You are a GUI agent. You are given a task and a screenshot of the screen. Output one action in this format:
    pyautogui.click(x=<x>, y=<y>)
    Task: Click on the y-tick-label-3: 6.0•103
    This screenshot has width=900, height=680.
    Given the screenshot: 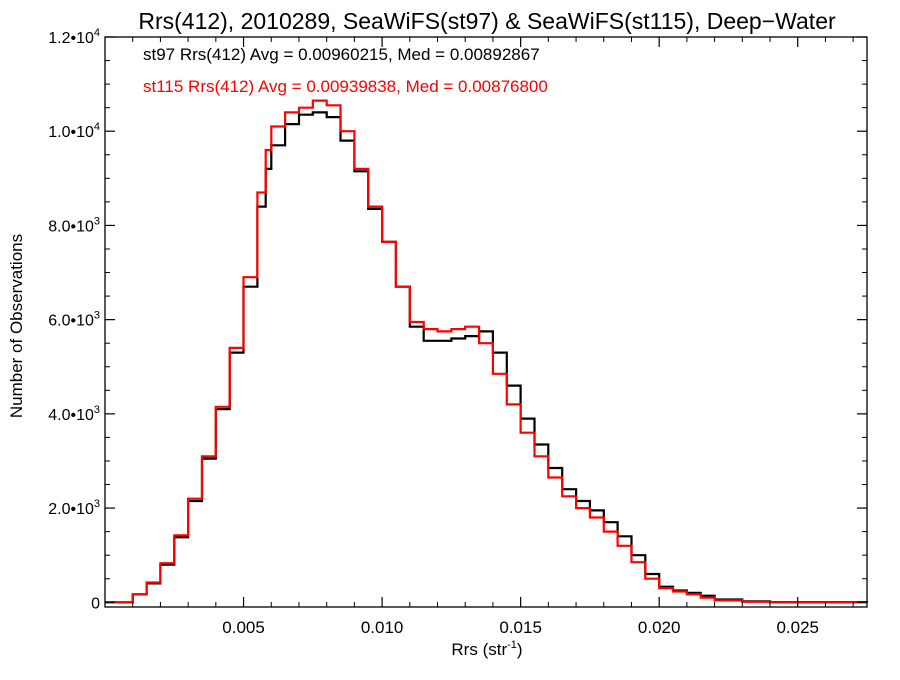 What is the action you would take?
    pyautogui.click(x=74, y=320)
    